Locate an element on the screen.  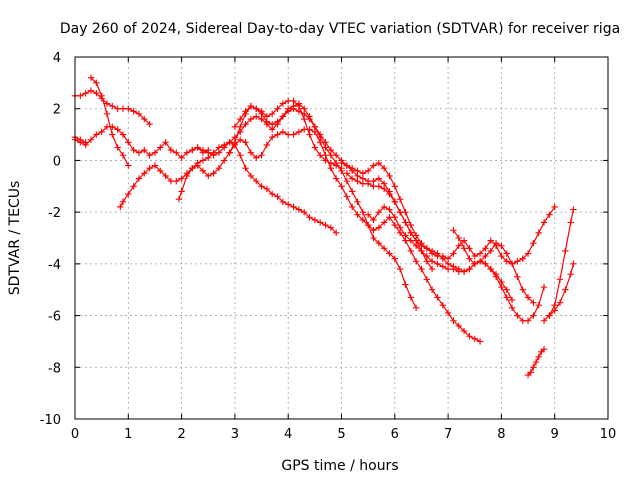
y-axis-title: SDTVAR / TECUs is located at coordinates (15, 238).